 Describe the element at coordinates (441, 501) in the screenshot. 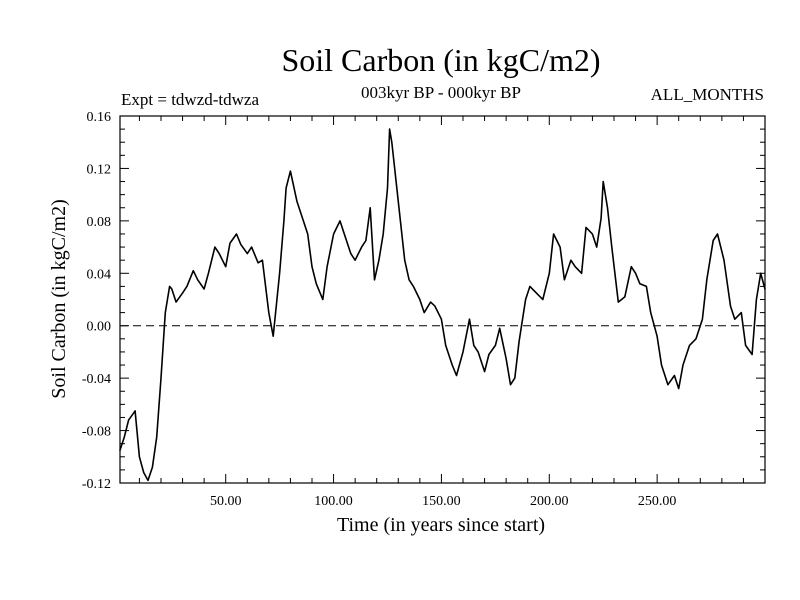

I see `x-tick-label: 150.00` at that location.